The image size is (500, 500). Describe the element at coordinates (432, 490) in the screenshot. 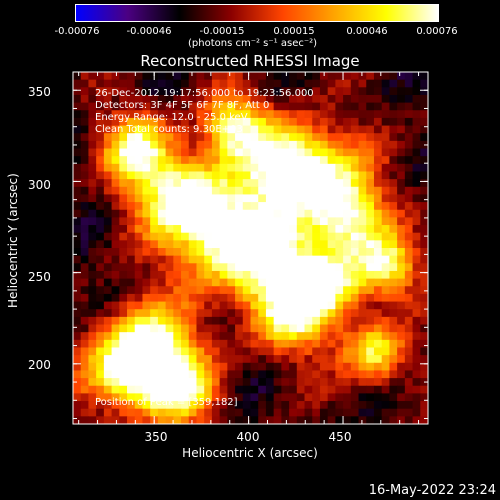

I see `footer-timestamp: 16-May-2022 23:24` at that location.